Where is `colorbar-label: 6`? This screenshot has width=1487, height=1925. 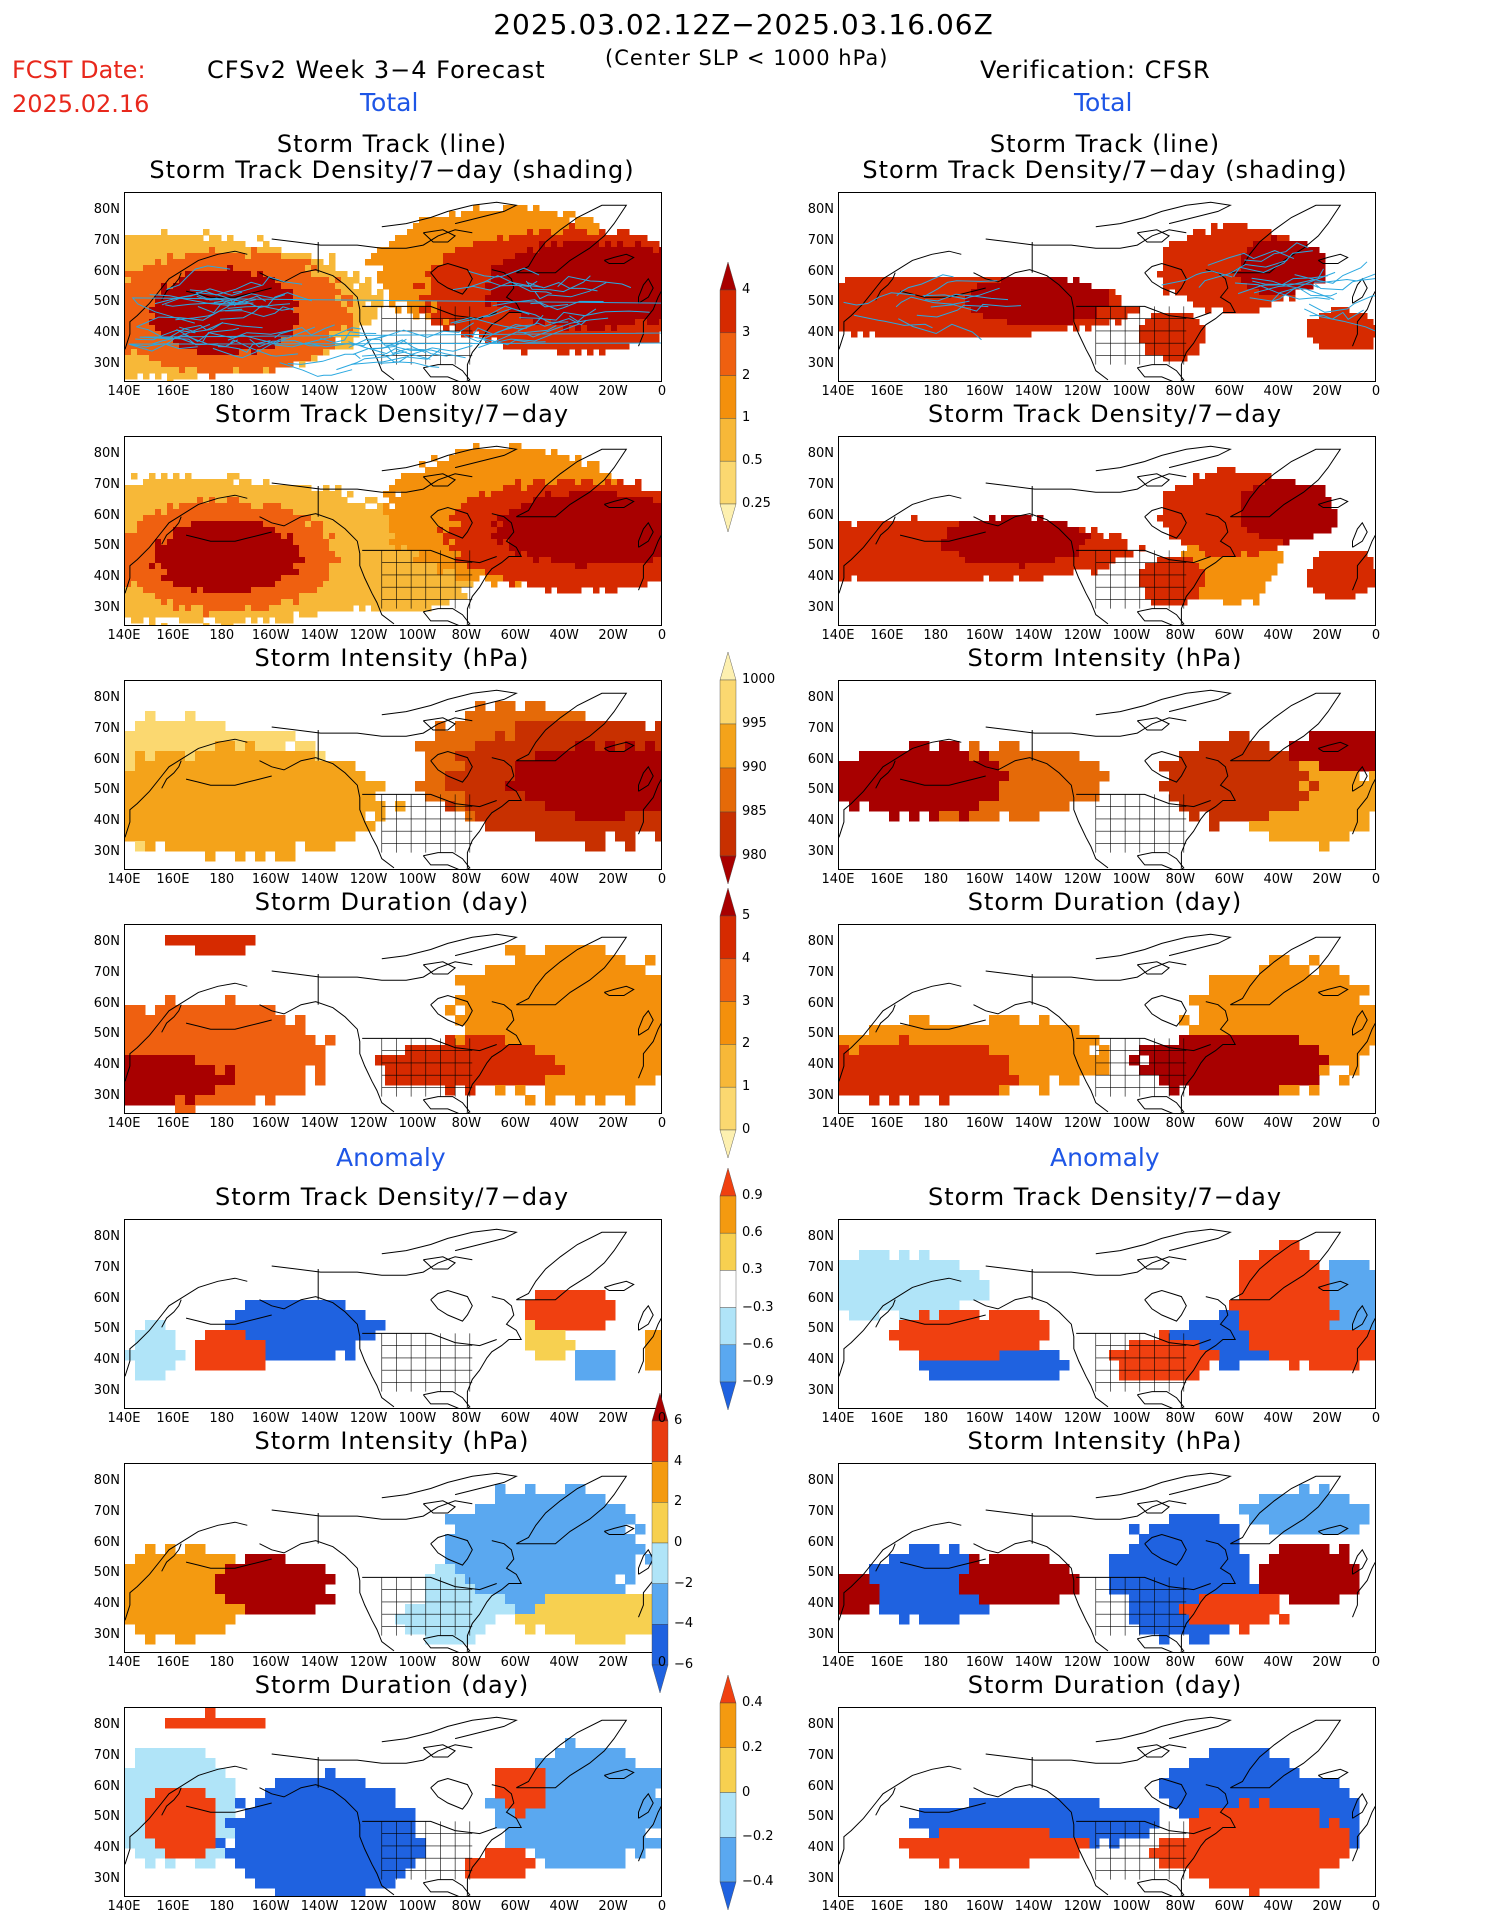 colorbar-label: 6 is located at coordinates (678, 1420).